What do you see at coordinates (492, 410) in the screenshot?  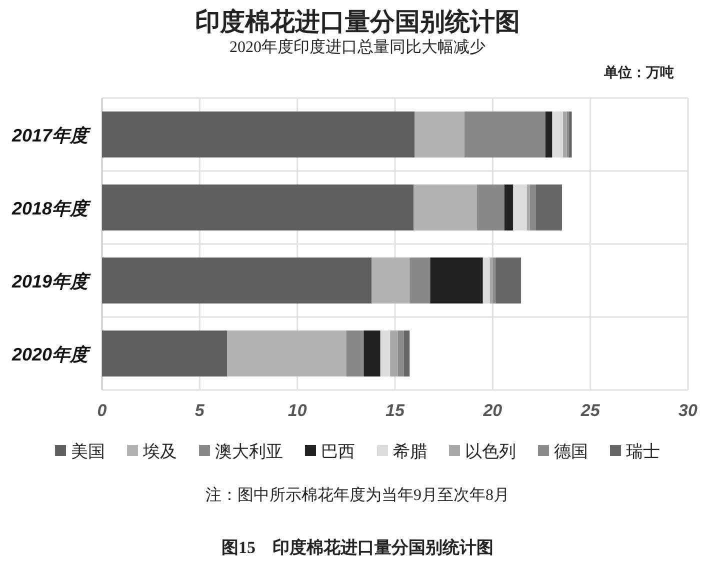 I see `x-tick-label: 20` at bounding box center [492, 410].